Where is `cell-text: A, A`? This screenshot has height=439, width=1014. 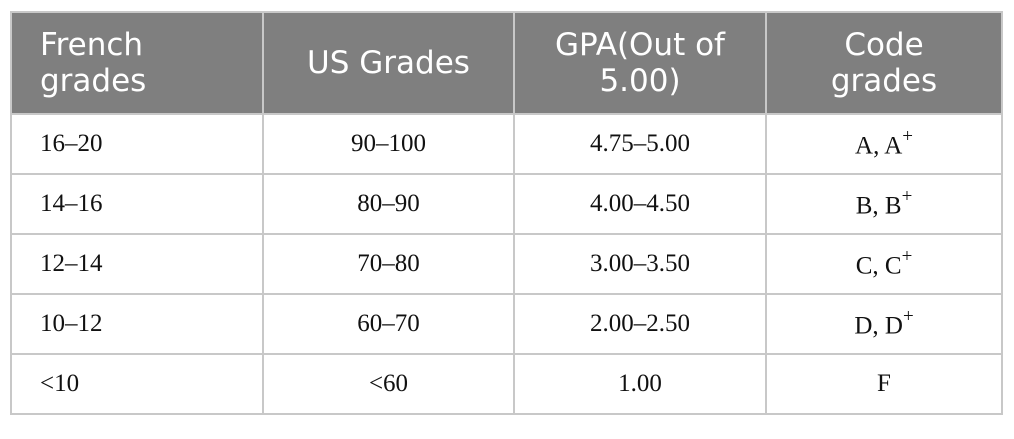 cell-text: A, A is located at coordinates (879, 146).